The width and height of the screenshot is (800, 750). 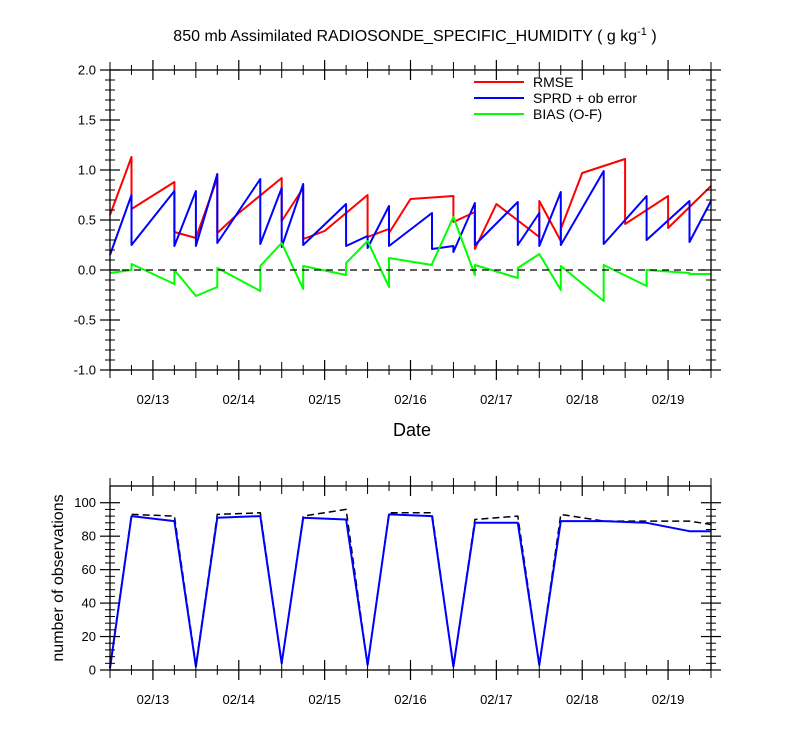 I want to click on y-axis-label: number of observations, so click(x=58, y=577).